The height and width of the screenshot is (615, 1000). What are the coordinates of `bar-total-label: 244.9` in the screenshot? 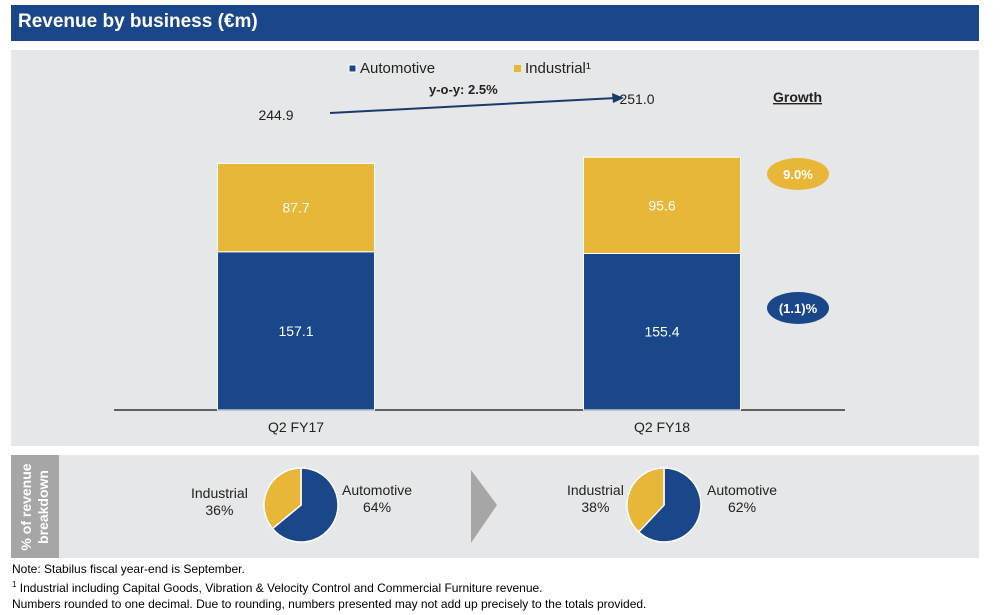 It's located at (275, 115).